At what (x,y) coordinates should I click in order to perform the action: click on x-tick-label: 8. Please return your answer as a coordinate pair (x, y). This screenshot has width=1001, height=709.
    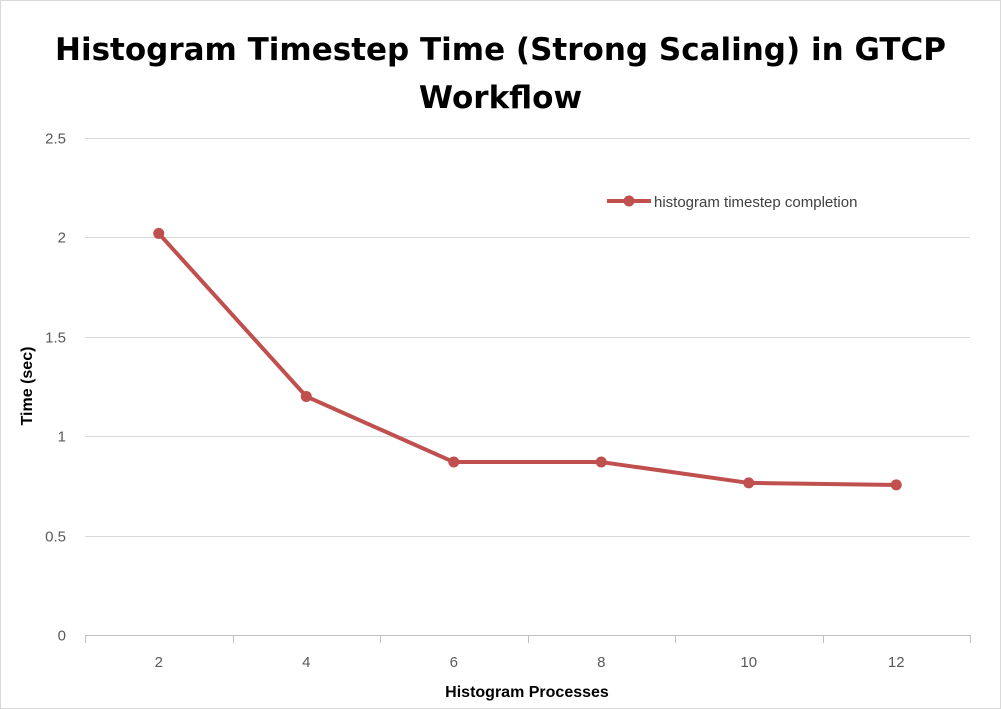
    Looking at the image, I should click on (601, 662).